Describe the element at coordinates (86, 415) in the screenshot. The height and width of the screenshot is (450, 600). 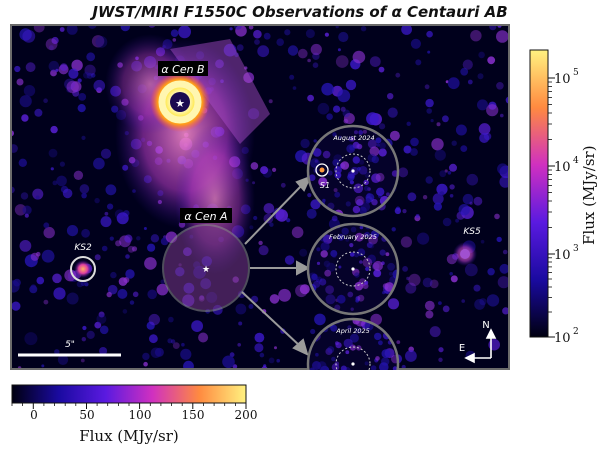
I see `hcbar-tick-label: 50` at that location.